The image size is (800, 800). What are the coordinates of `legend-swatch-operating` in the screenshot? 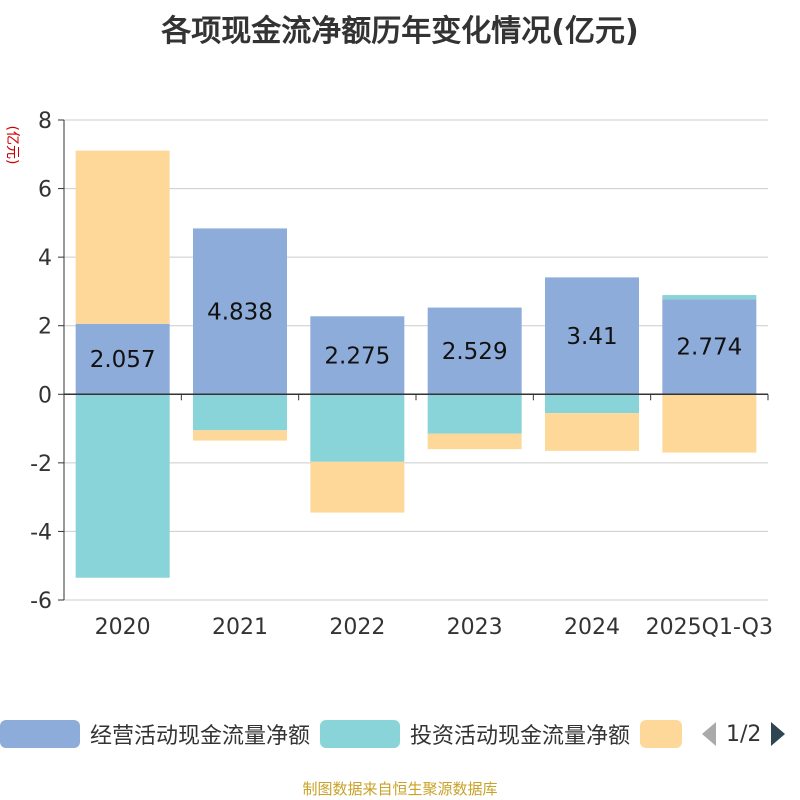 It's located at (40, 734).